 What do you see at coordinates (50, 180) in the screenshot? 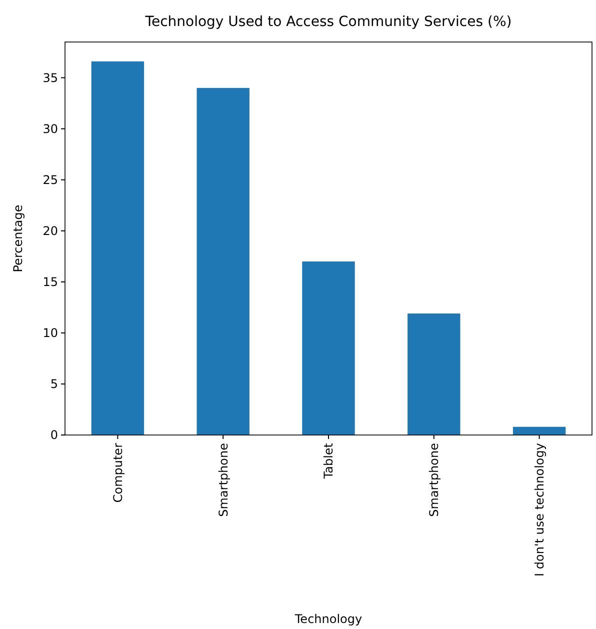
I see `y-tick-label: 25` at bounding box center [50, 180].